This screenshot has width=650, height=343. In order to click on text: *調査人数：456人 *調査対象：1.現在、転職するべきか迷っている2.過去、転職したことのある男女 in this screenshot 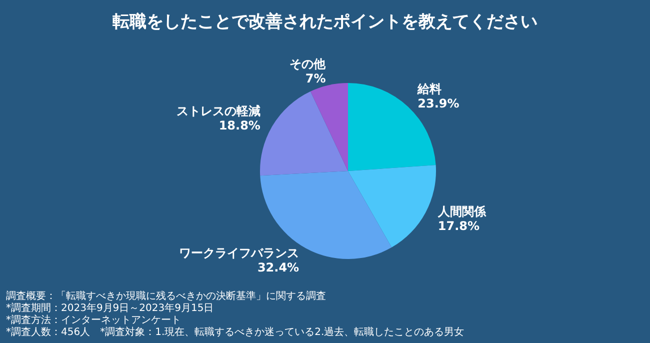, I will do `click(235, 333)`.